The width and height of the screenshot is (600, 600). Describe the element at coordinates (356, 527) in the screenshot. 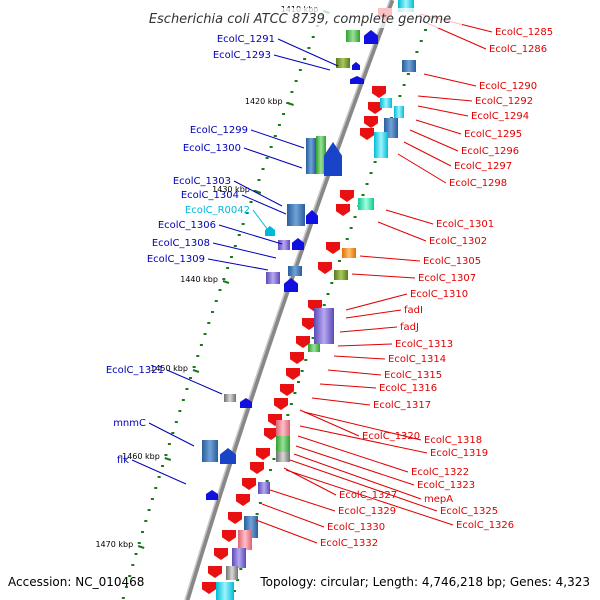

I see `gene-label-right: EcolC_1330` at that location.